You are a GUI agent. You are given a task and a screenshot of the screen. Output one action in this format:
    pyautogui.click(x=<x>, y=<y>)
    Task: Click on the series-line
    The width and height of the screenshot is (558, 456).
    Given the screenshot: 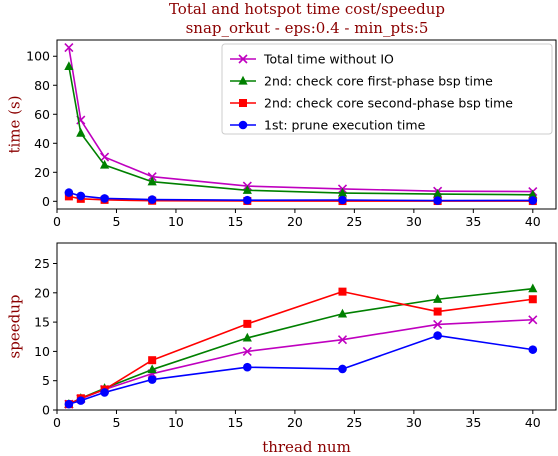 What is the action you would take?
    pyautogui.click(x=300, y=369)
    